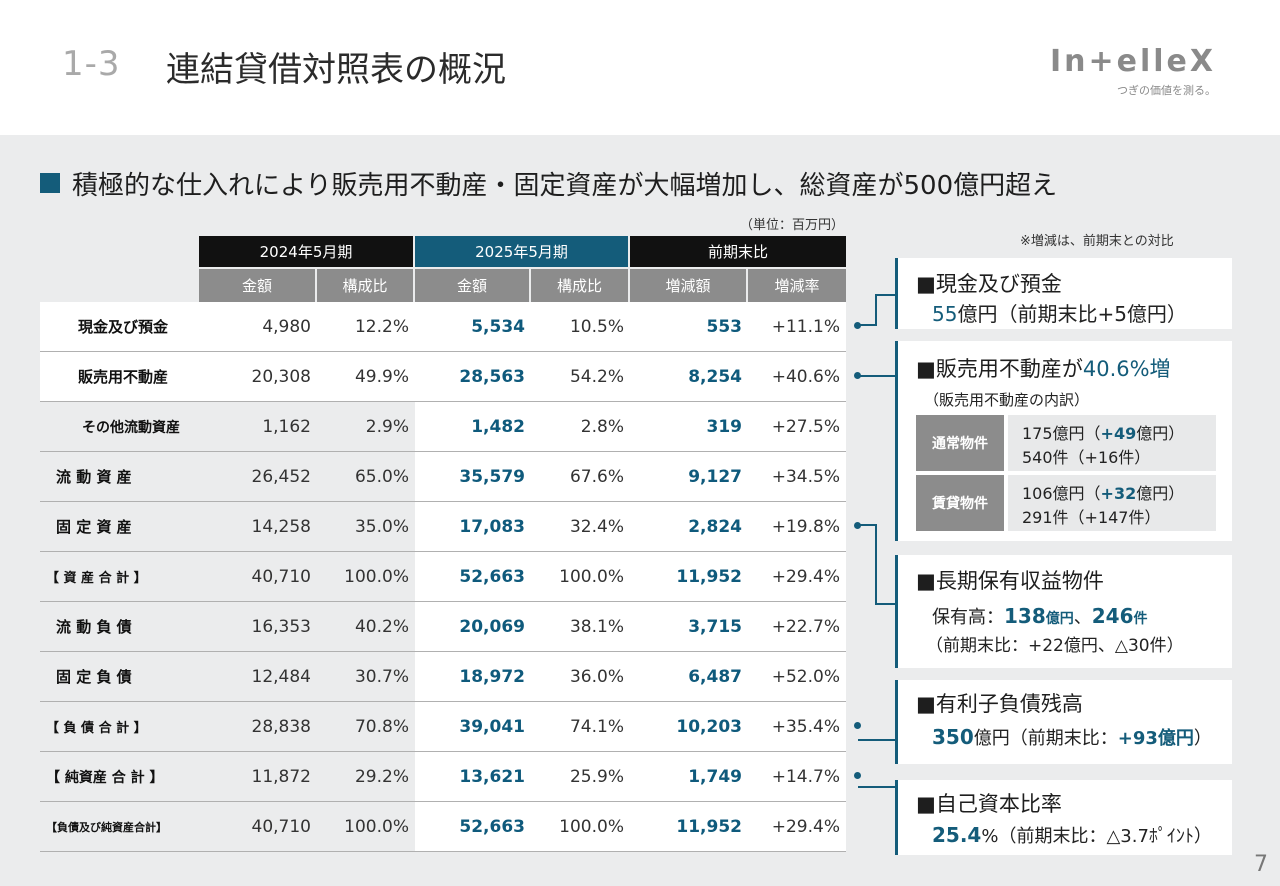 The height and width of the screenshot is (886, 1280). I want to click on holdings-amount-unit: 億円, so click(1059, 619).